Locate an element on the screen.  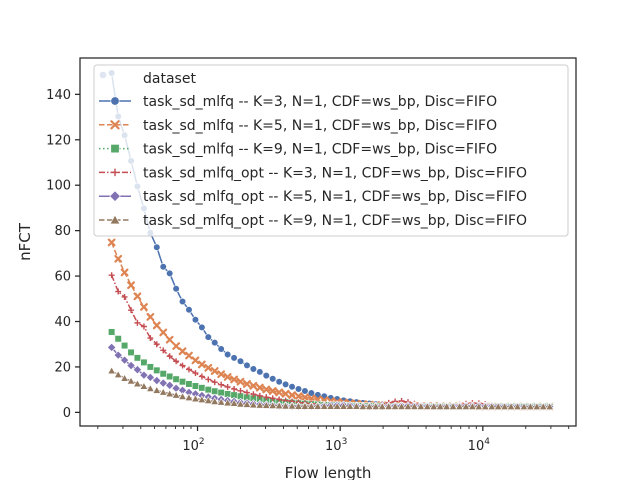
x-tick-label: 102 is located at coordinates (193, 445).